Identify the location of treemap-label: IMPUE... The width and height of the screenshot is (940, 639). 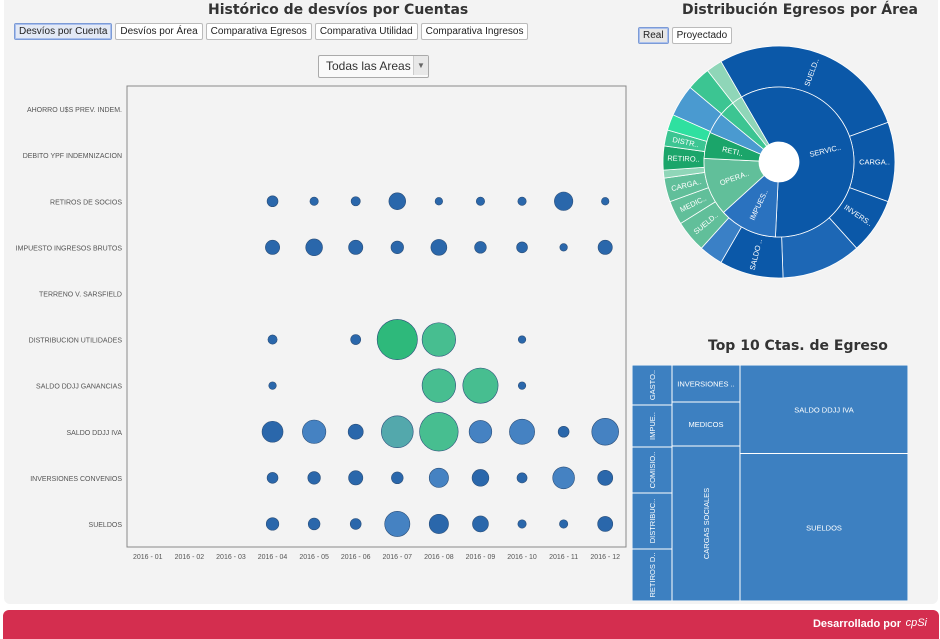
(652, 426).